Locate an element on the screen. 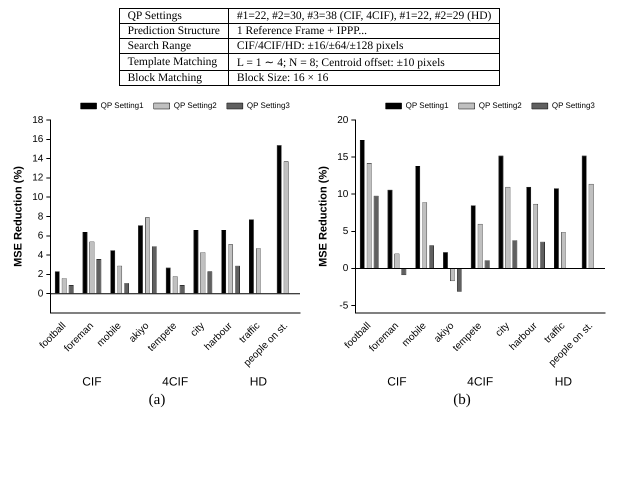  y-tick-label: 16 is located at coordinates (38, 140).